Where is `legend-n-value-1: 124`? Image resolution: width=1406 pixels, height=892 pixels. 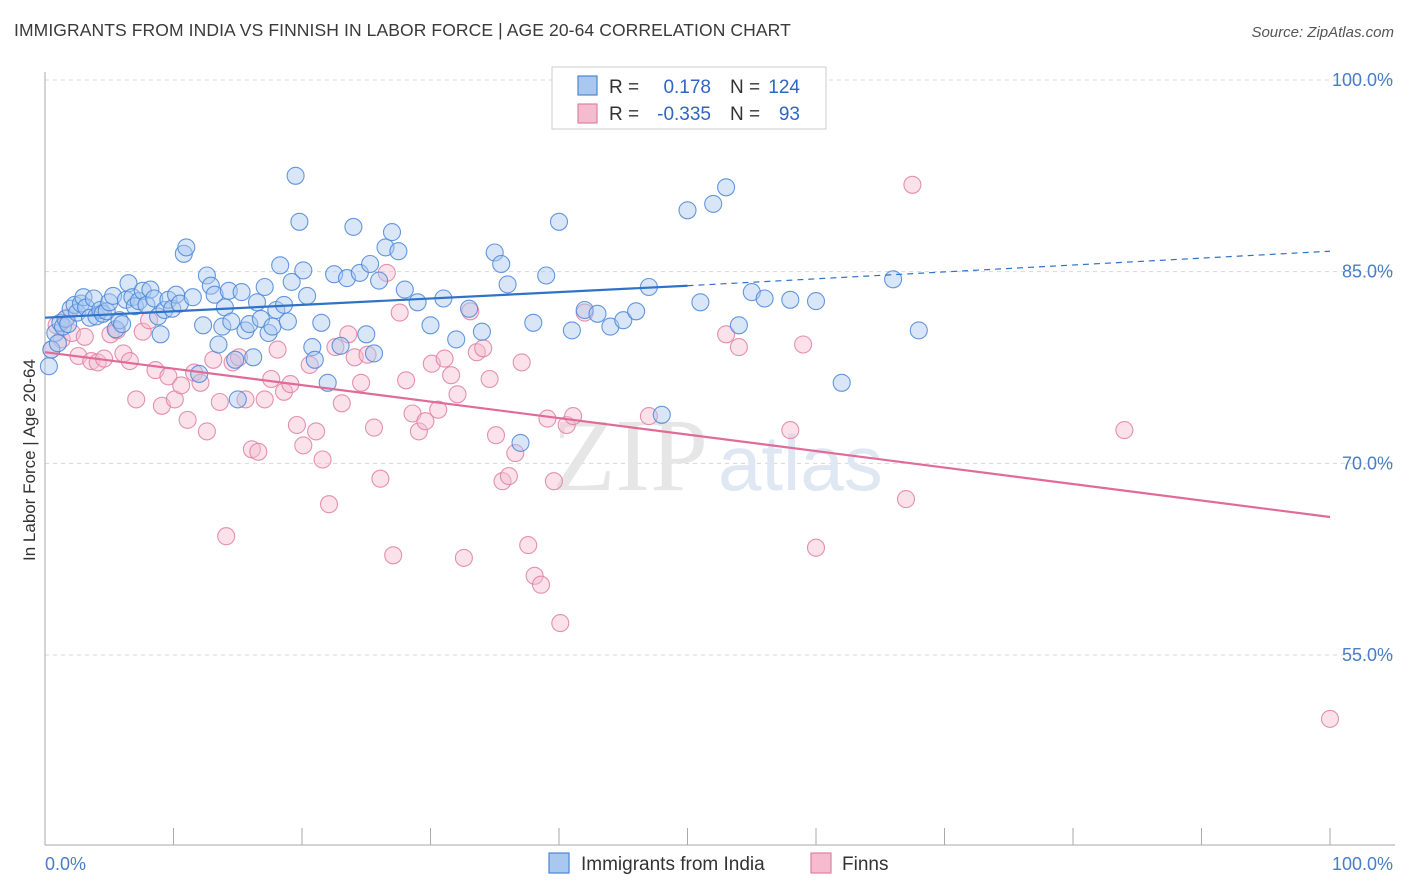 legend-n-value-1: 124 is located at coordinates (784, 87).